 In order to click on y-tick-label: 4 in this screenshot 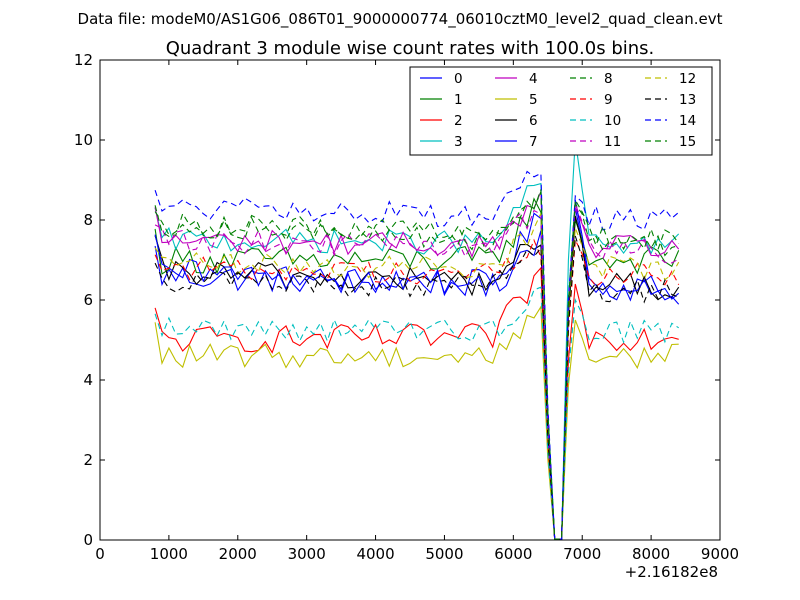, I will do `click(88, 380)`.